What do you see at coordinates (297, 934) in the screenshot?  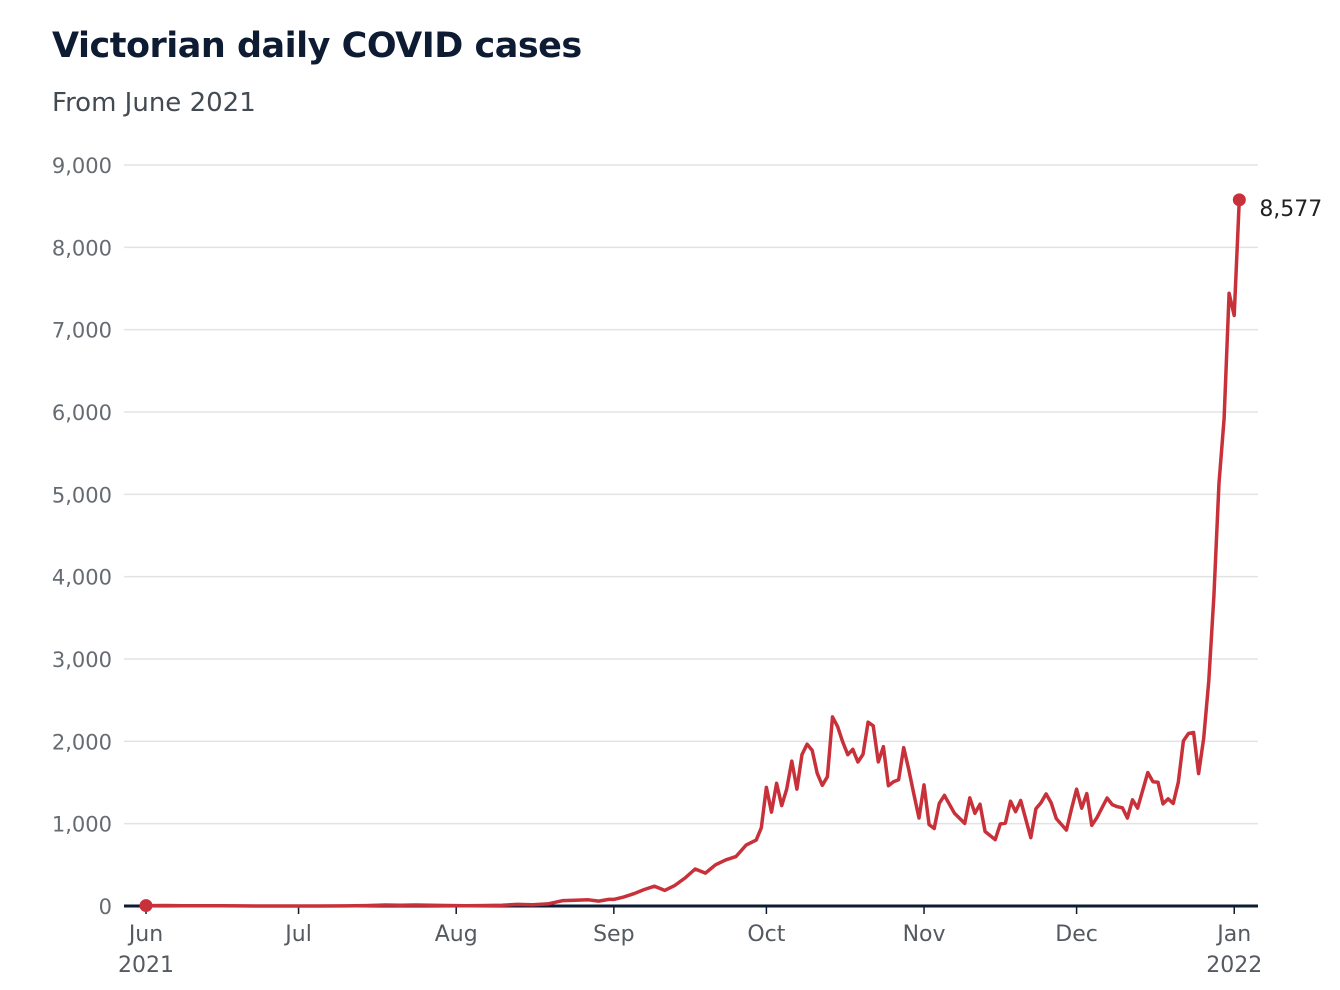 I see `x-tick-label: Jul` at bounding box center [297, 934].